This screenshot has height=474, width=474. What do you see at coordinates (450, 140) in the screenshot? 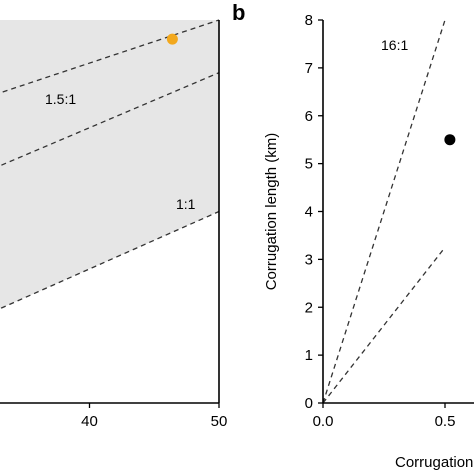
I see `panel-b-data-point` at bounding box center [450, 140].